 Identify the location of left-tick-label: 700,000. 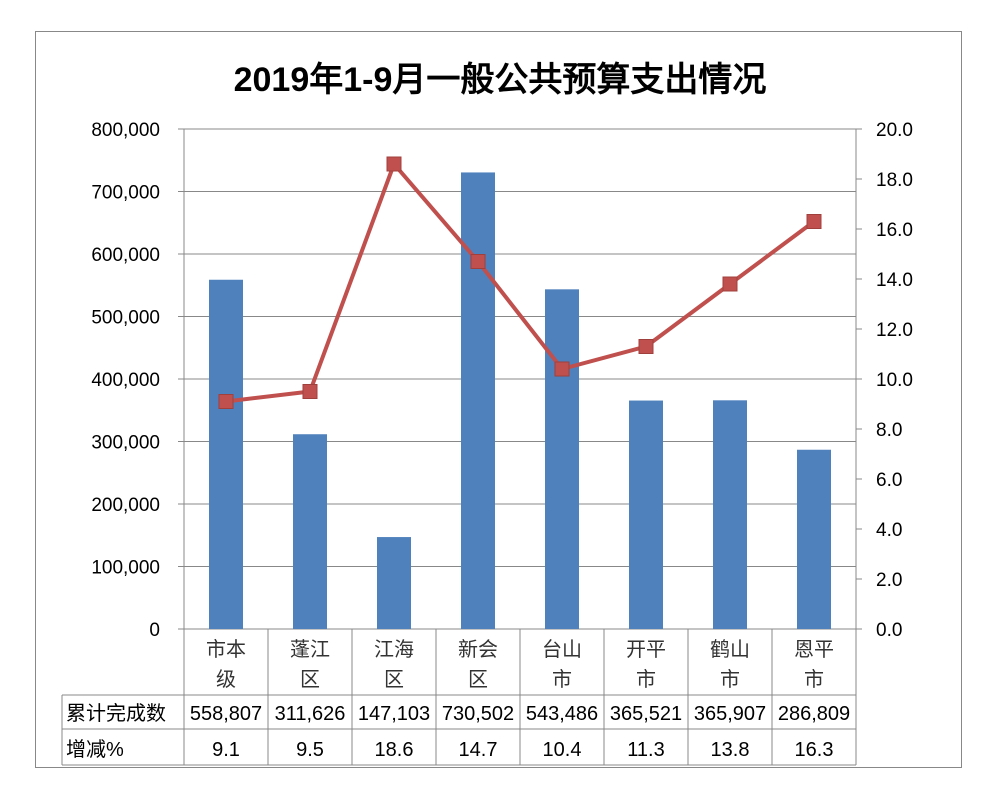
(125, 193).